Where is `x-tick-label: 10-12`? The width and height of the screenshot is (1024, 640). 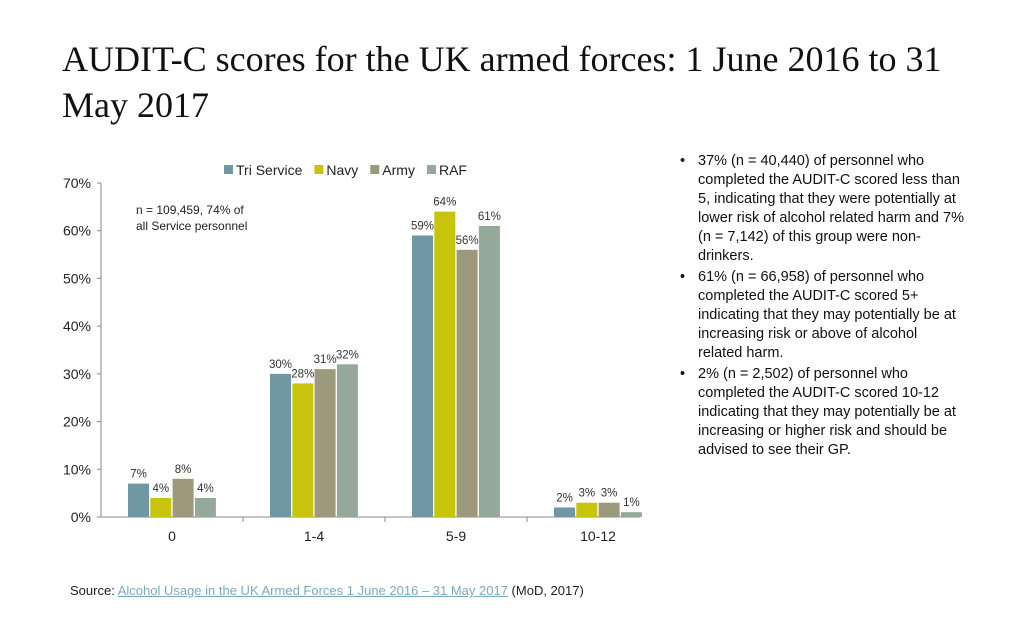 x-tick-label: 10-12 is located at coordinates (598, 536).